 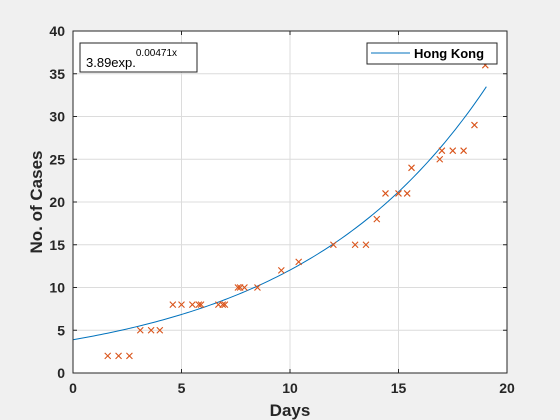 I want to click on fit-equation-text: 3.89exp.0.00471x, so click(x=131, y=59).